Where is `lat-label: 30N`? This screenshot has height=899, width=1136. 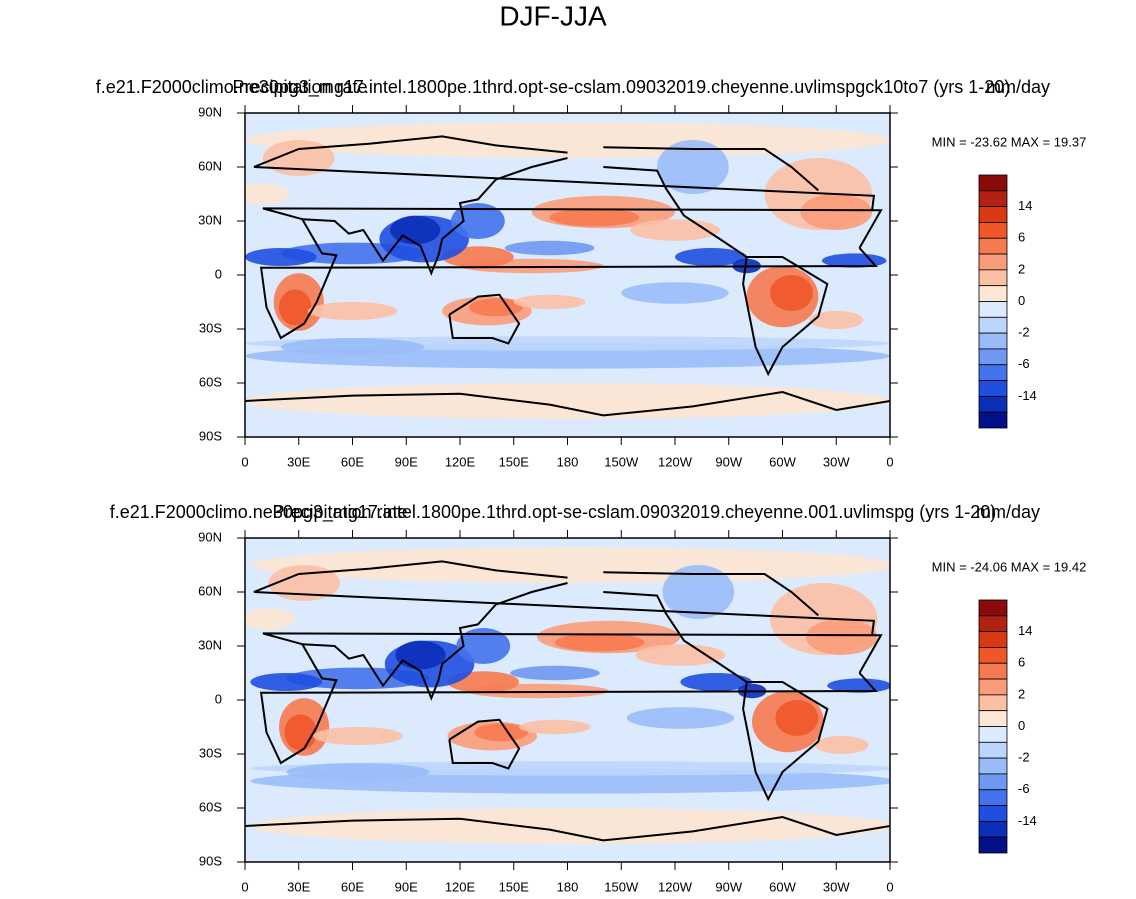
lat-label: 30N is located at coordinates (210, 644).